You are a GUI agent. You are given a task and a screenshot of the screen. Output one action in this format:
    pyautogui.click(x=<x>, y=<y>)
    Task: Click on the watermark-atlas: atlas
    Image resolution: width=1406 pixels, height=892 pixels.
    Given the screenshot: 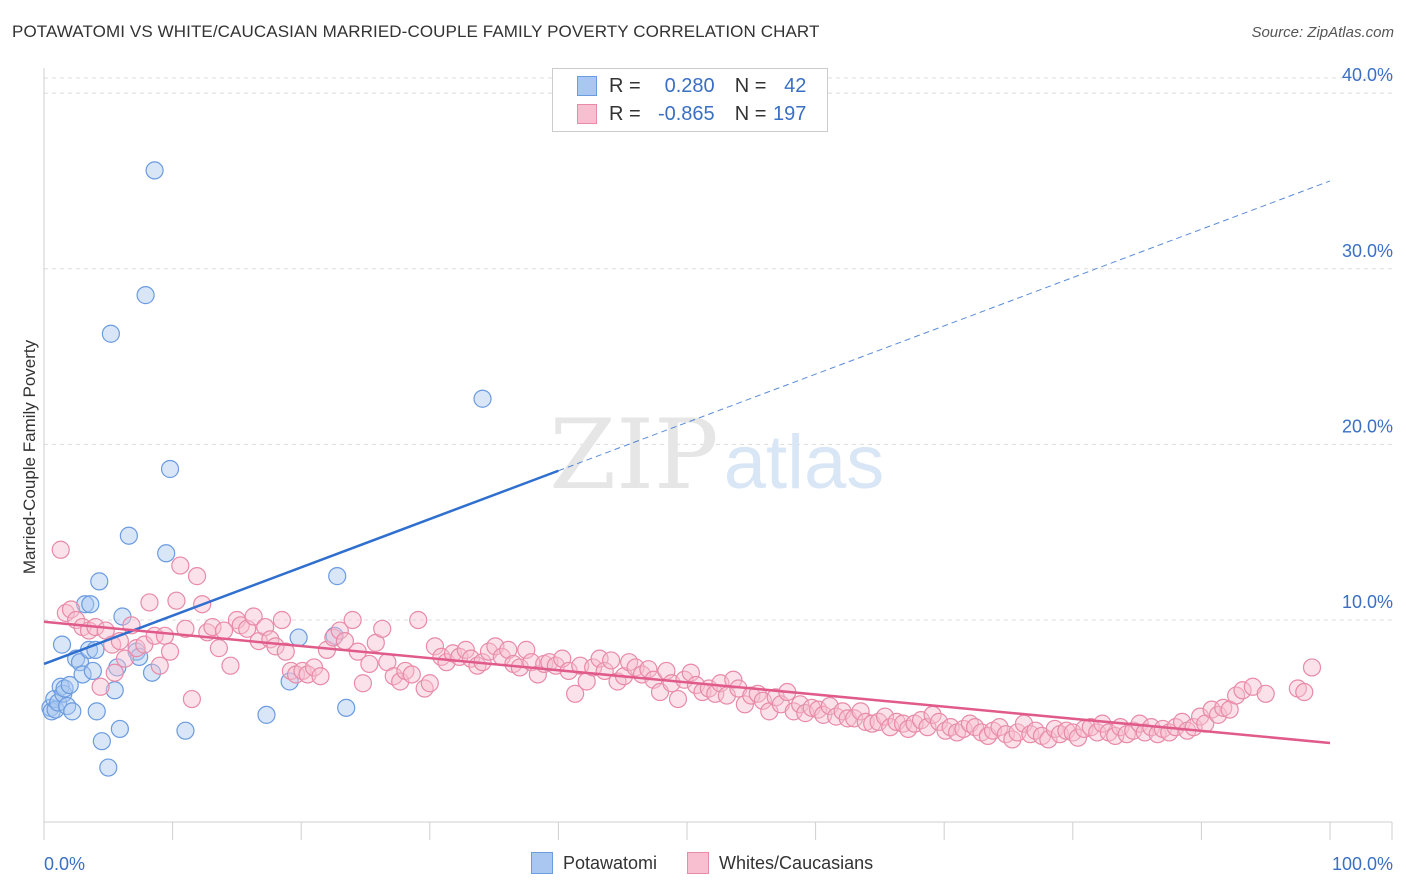 What is the action you would take?
    pyautogui.click(x=804, y=462)
    